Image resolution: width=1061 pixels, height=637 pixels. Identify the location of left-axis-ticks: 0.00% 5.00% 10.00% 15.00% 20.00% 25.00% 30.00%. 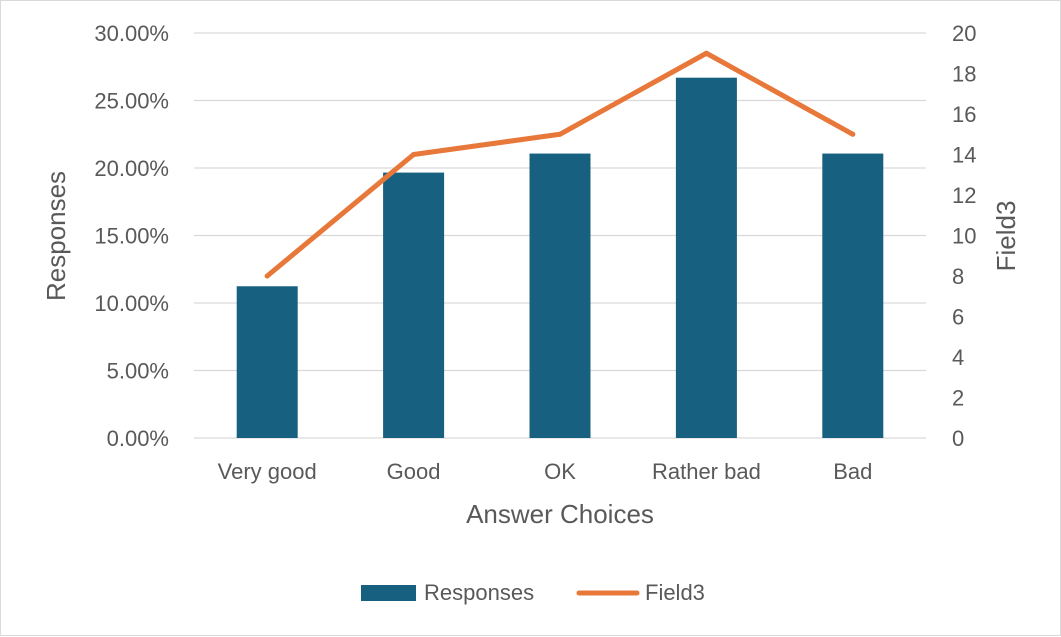
(131, 236).